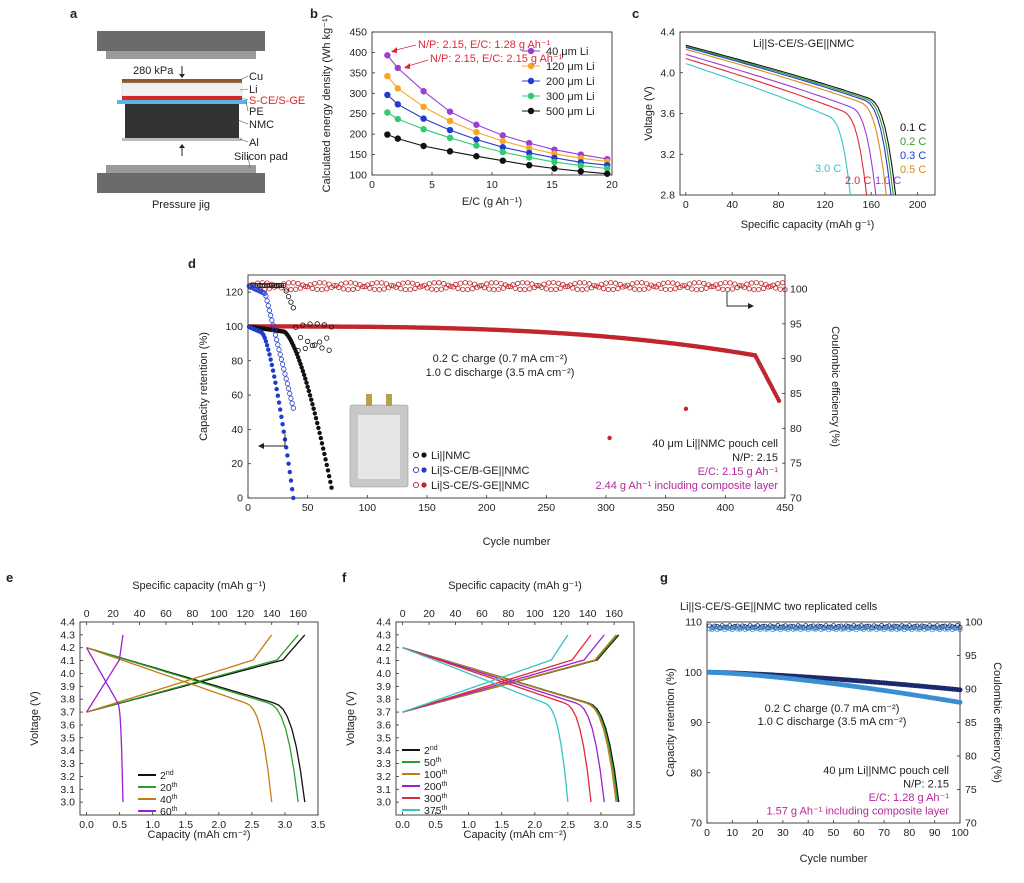 The height and width of the screenshot is (883, 1024). What do you see at coordinates (327, 104) in the screenshot?
I see `panel-b-ylabel: Calculated energy density (Wh kg⁻¹)` at bounding box center [327, 104].